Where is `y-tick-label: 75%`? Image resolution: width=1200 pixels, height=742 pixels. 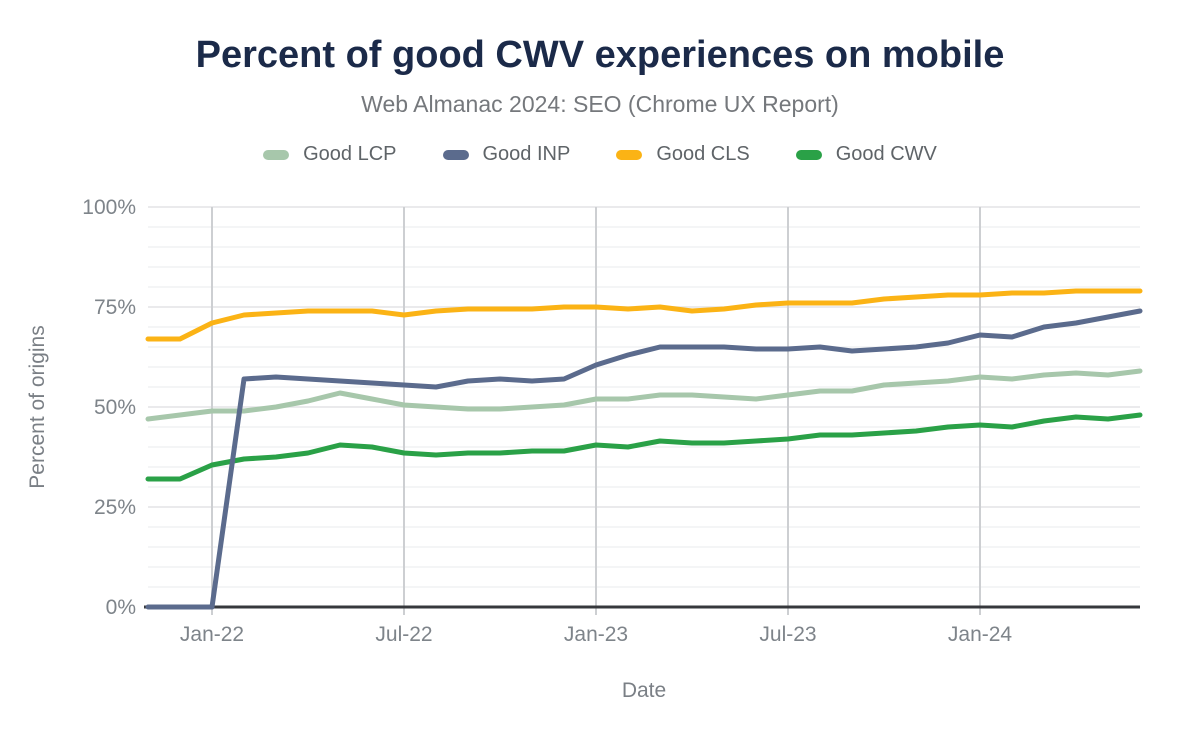 y-tick-label: 75% is located at coordinates (115, 307).